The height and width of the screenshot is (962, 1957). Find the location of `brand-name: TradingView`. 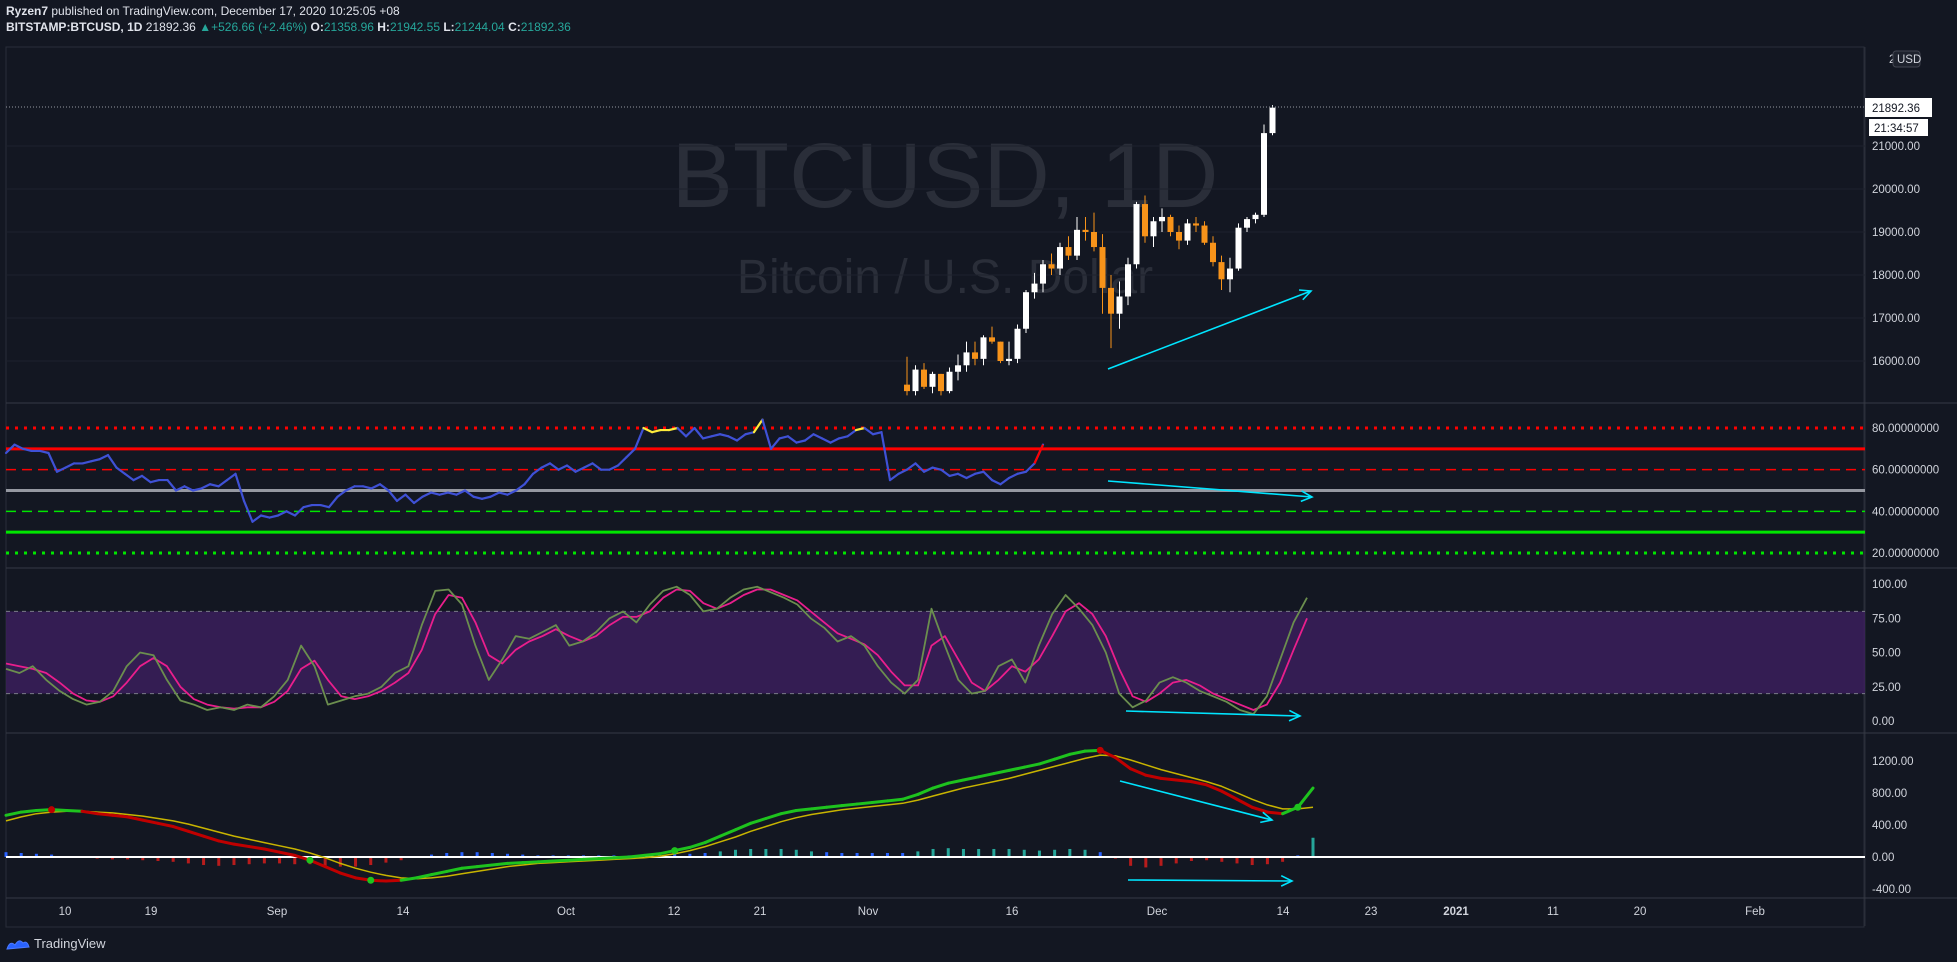

brand-name: TradingView is located at coordinates (70, 943).